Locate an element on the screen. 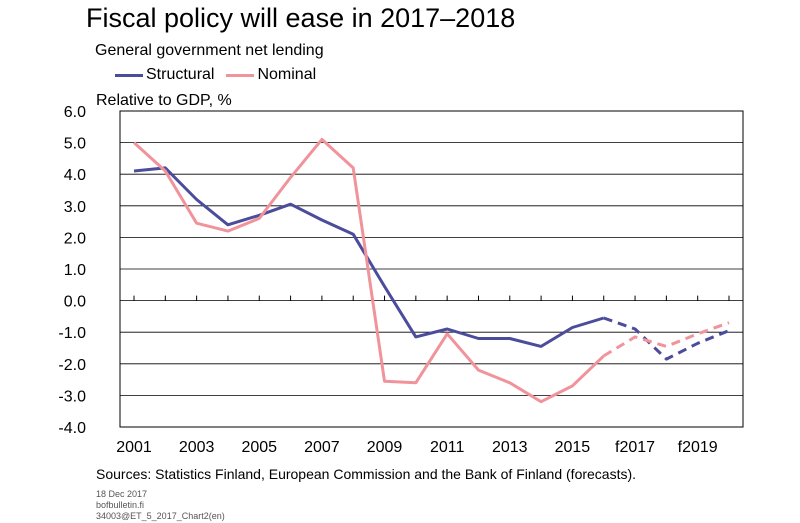  y-tick-label: -2.0 is located at coordinates (72, 365).